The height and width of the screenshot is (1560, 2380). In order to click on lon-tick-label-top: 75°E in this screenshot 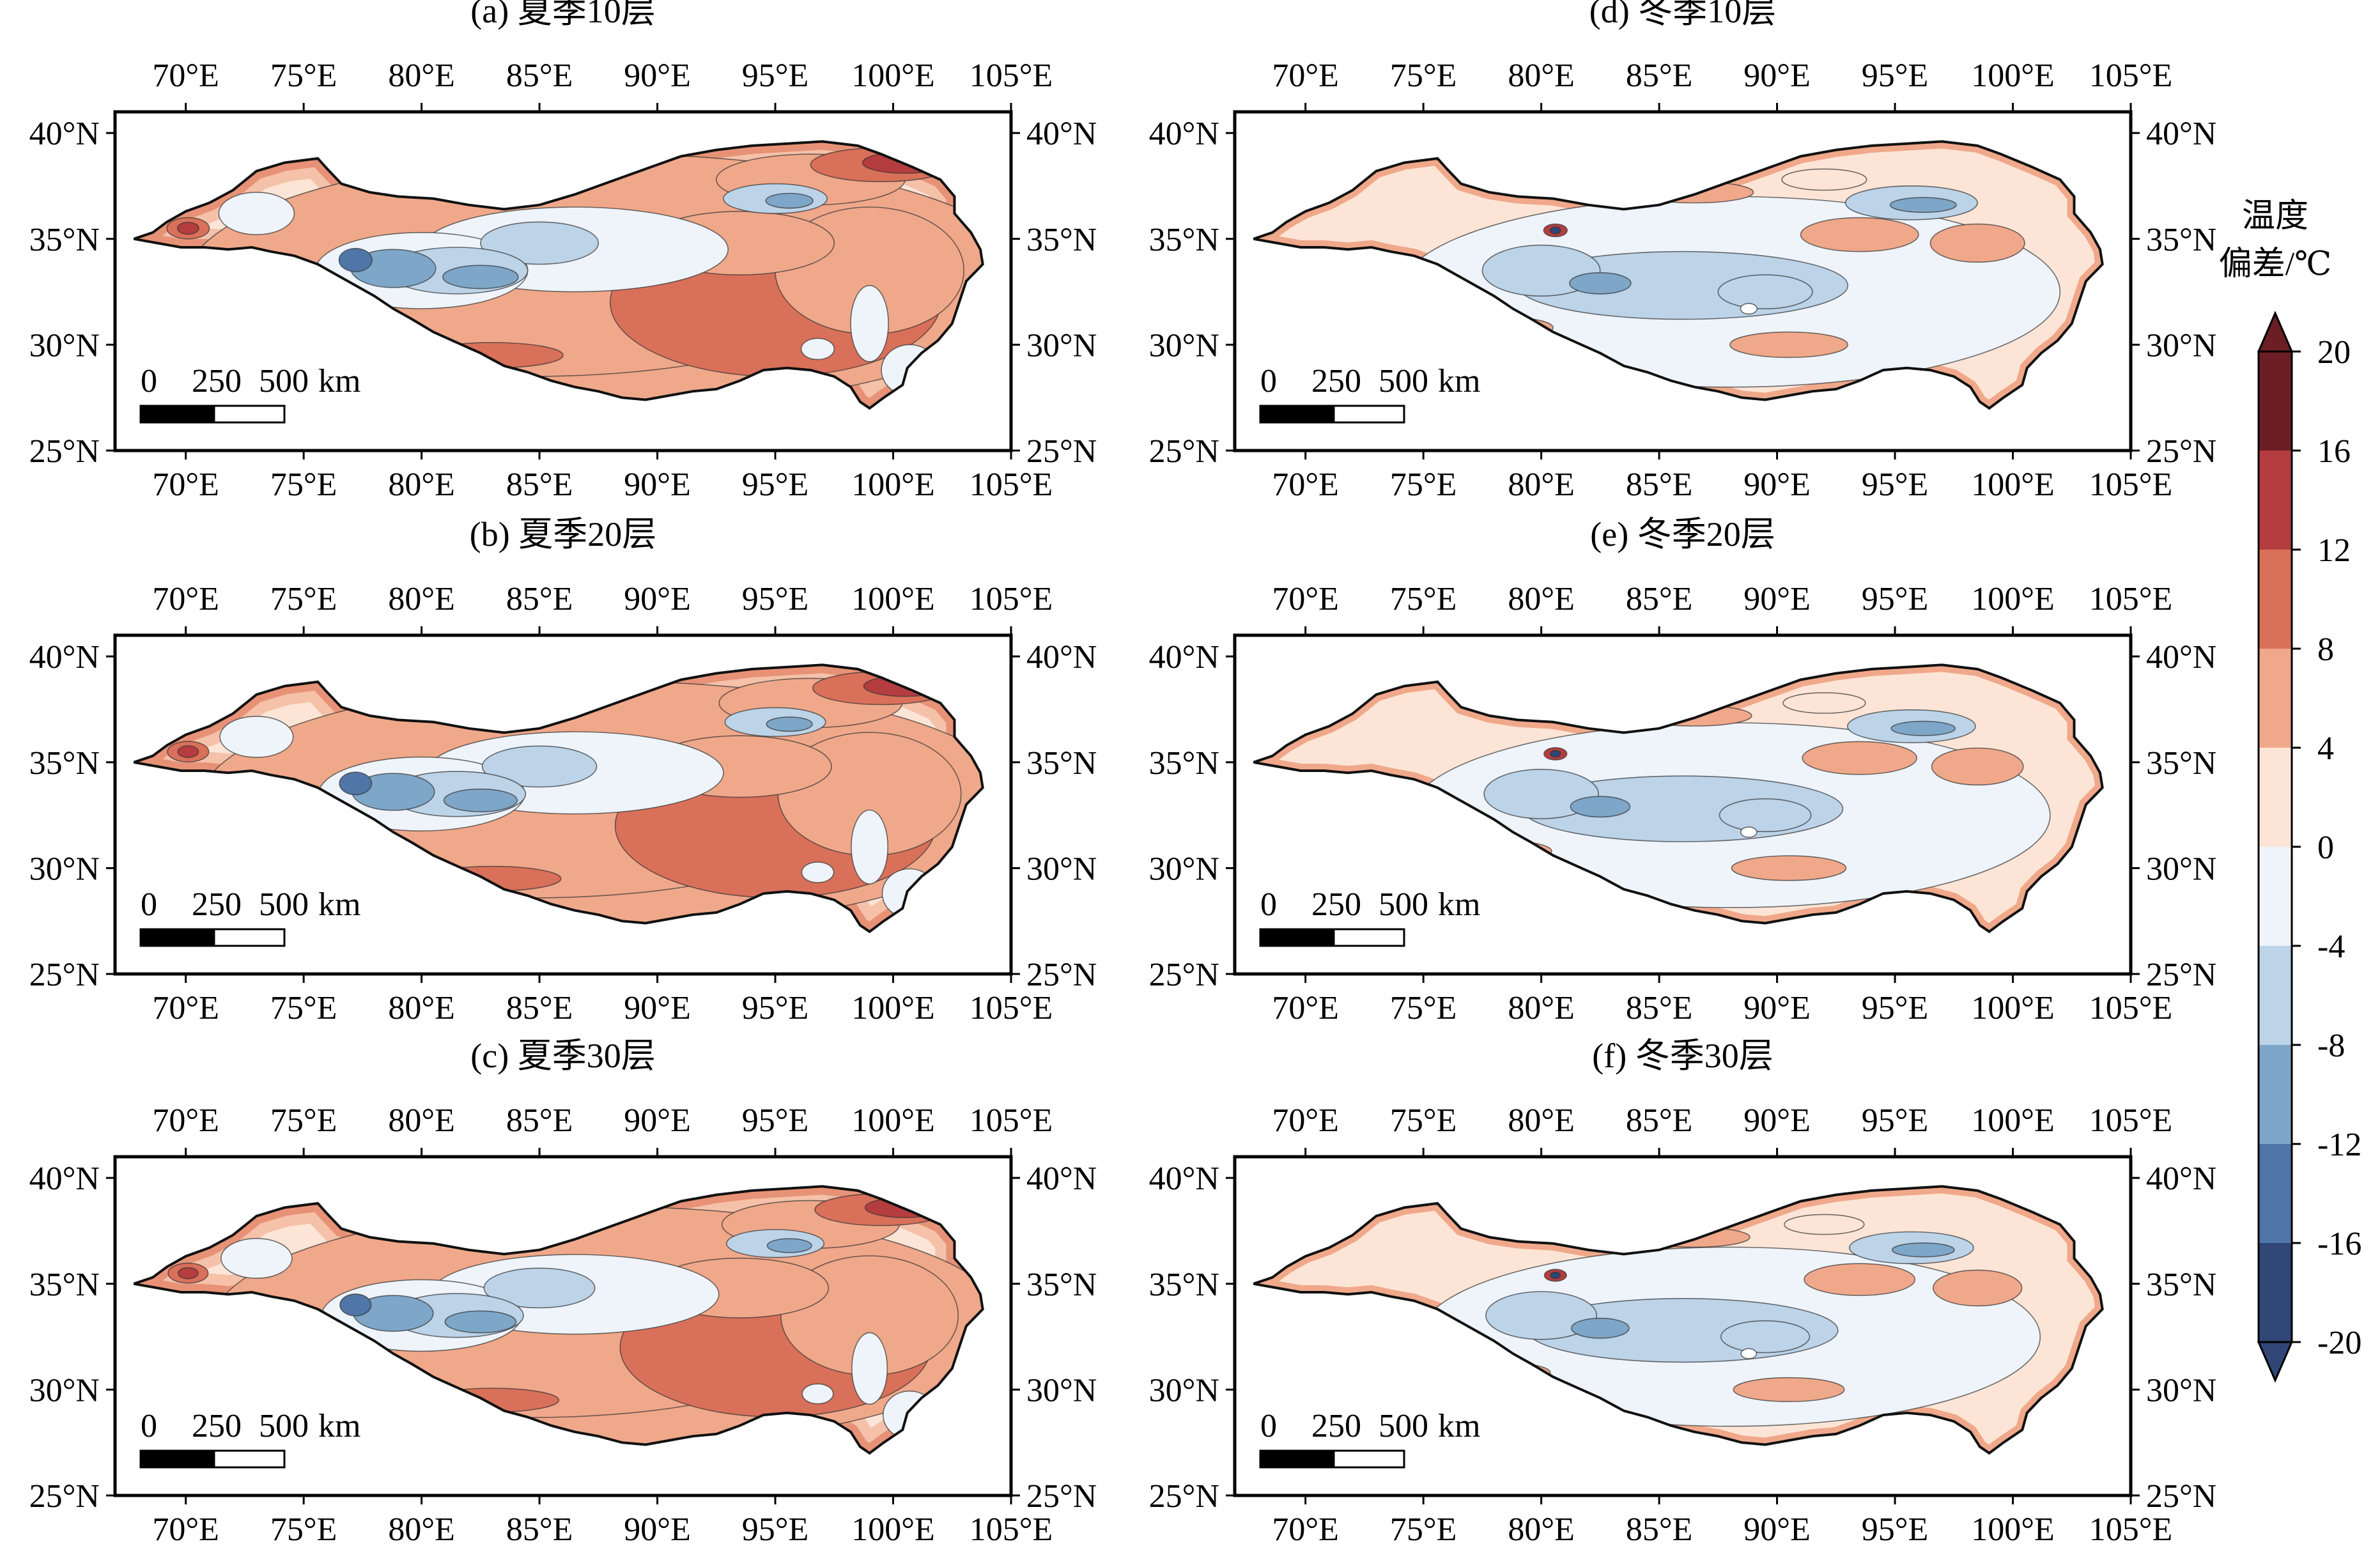, I will do `click(1424, 76)`.